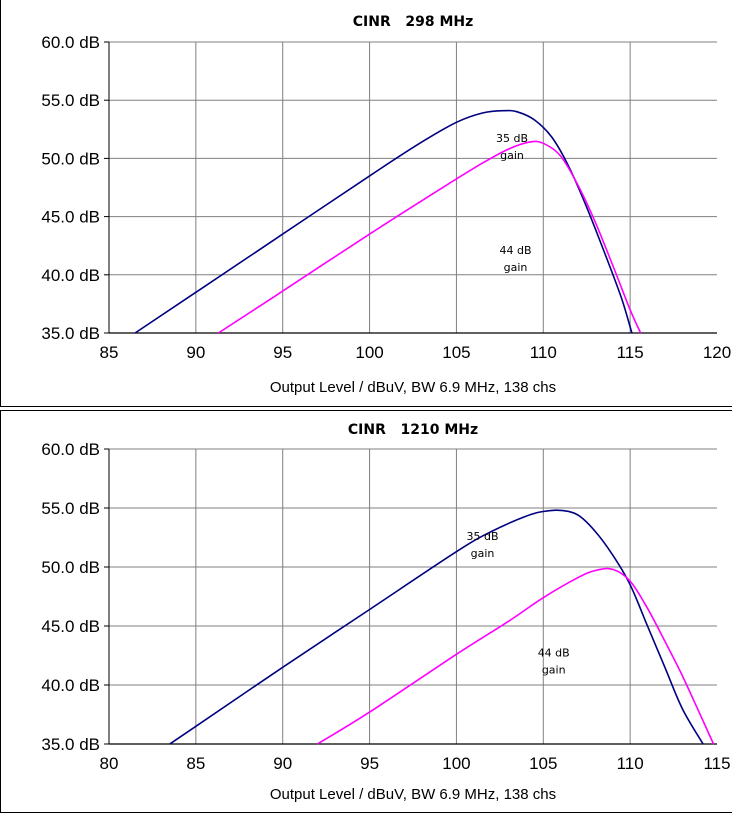  I want to click on chart-title: CINR 298 MHz, so click(413, 22).